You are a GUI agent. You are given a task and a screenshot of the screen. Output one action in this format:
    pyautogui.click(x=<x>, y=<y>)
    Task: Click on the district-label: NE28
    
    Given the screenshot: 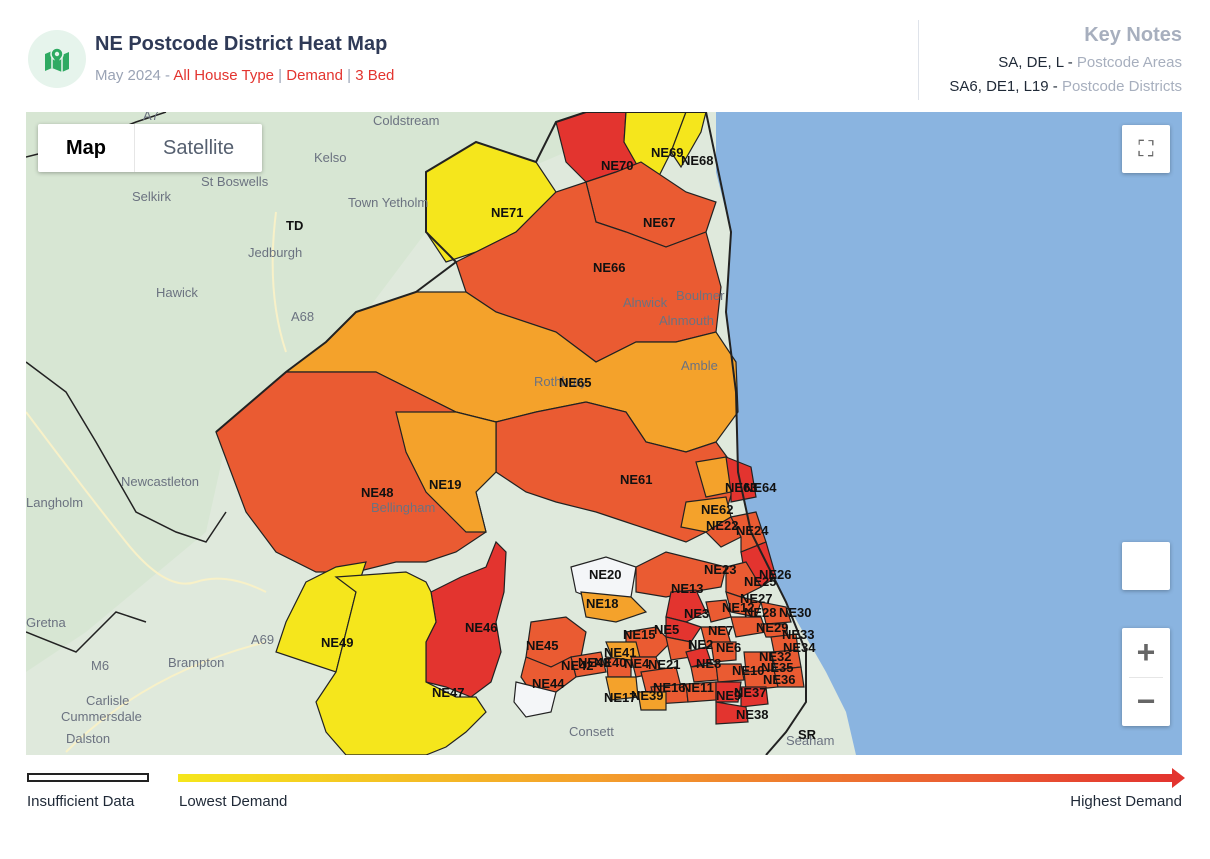 What is the action you would take?
    pyautogui.click(x=760, y=612)
    